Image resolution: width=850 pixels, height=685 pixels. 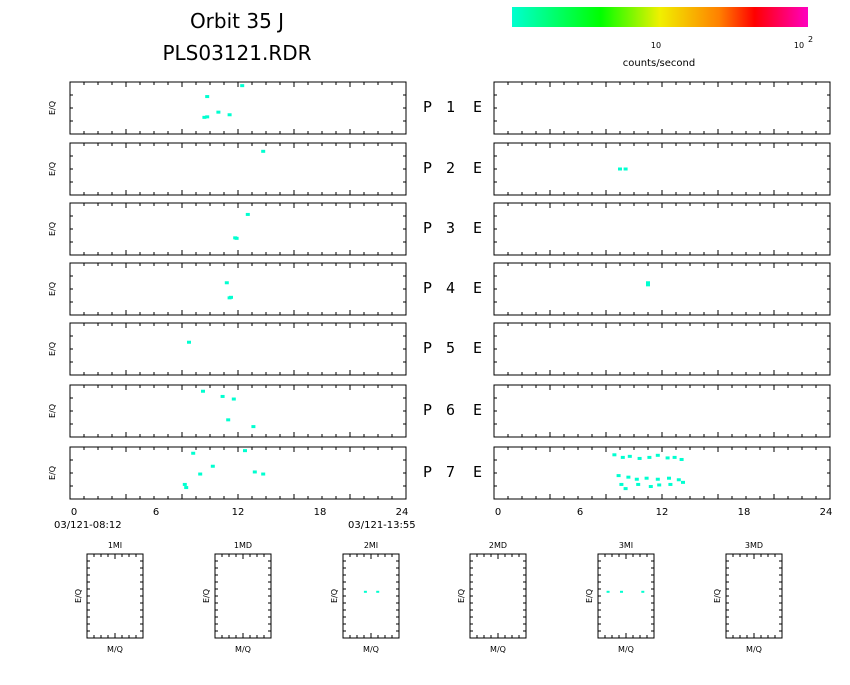 What do you see at coordinates (450, 107) in the screenshot?
I see `row-number: 1` at bounding box center [450, 107].